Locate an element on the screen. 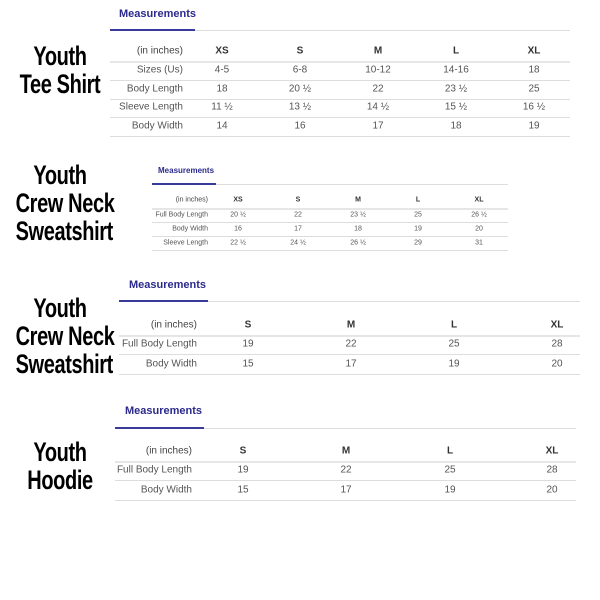 This screenshot has height=600, width=600. table-cell: 13 ½ is located at coordinates (300, 107).